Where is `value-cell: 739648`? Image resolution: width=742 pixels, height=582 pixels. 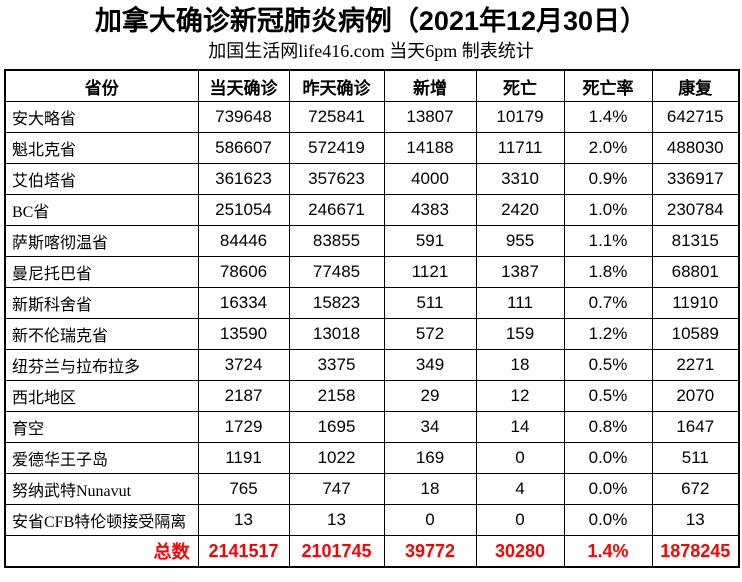
value-cell: 739648 is located at coordinates (243, 117).